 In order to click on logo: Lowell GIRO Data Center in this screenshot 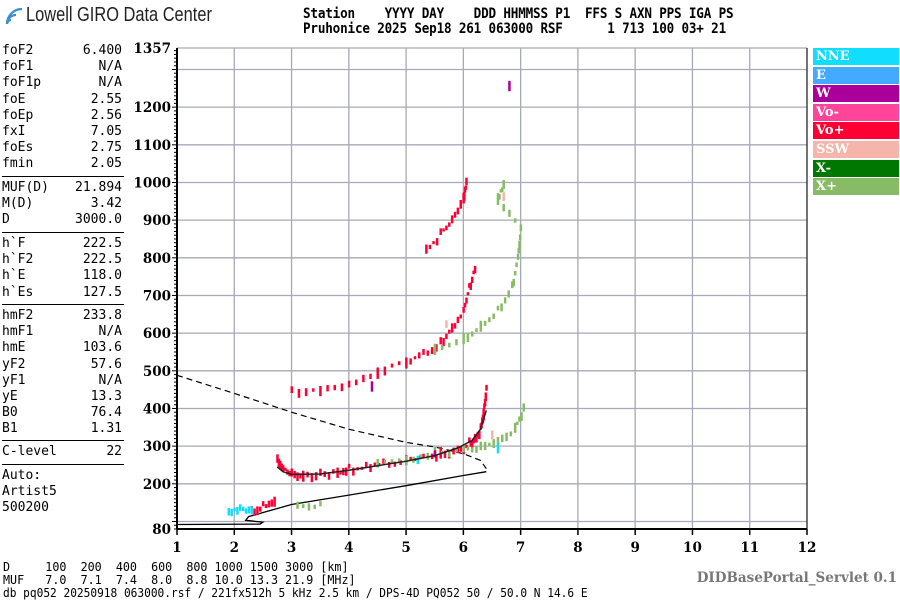, I will do `click(128, 15)`.